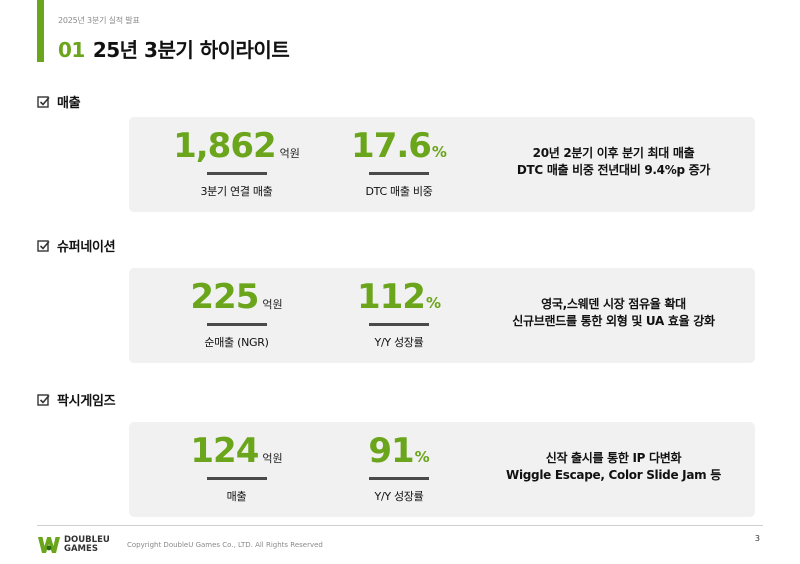  I want to click on highlight-description: 영국,스웨덴 시장 점유율 확대 신규브랜드를 통한 외형 및 UA 효율 강화, so click(613, 313).